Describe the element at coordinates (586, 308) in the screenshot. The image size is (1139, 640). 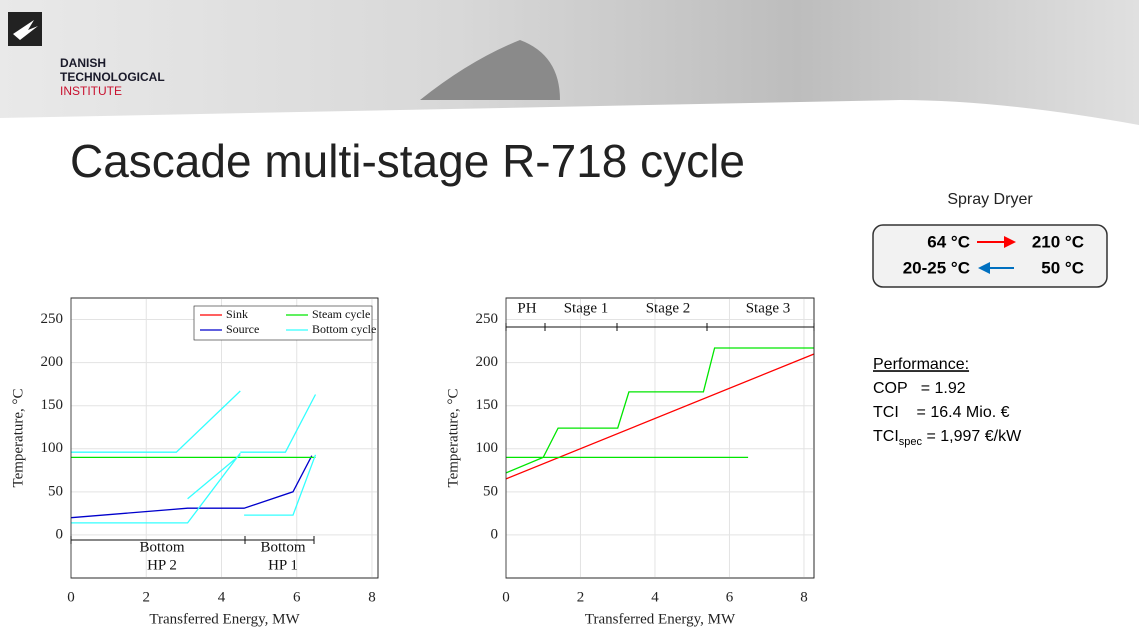
I see `annotation: Stage 1` at that location.